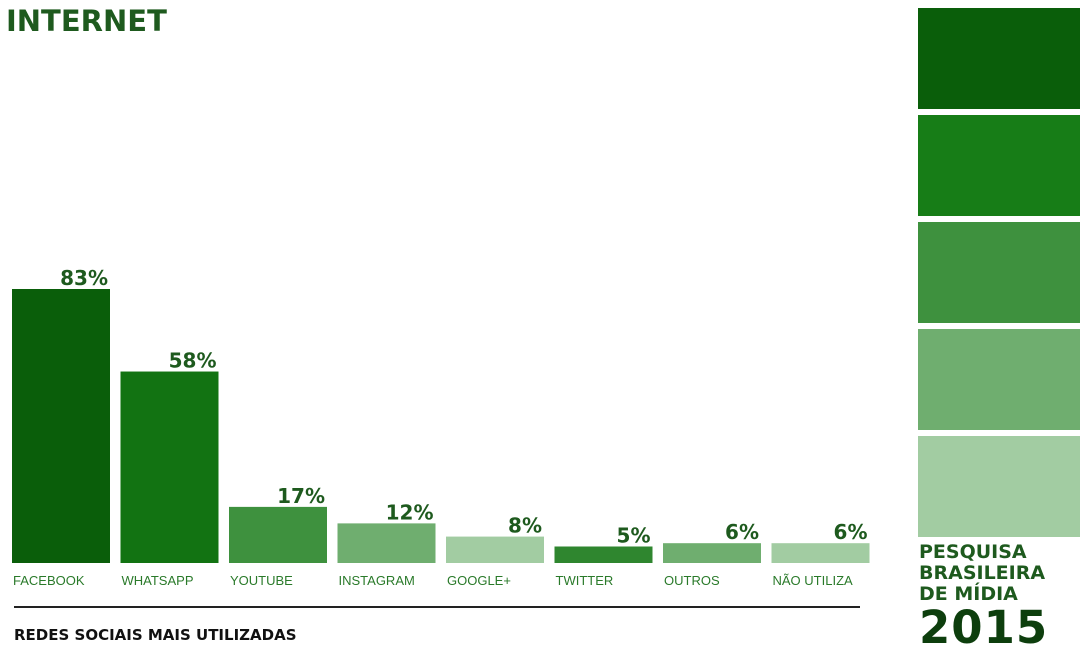 The width and height of the screenshot is (1085, 654). What do you see at coordinates (437, 607) in the screenshot?
I see `baseline-rule` at bounding box center [437, 607].